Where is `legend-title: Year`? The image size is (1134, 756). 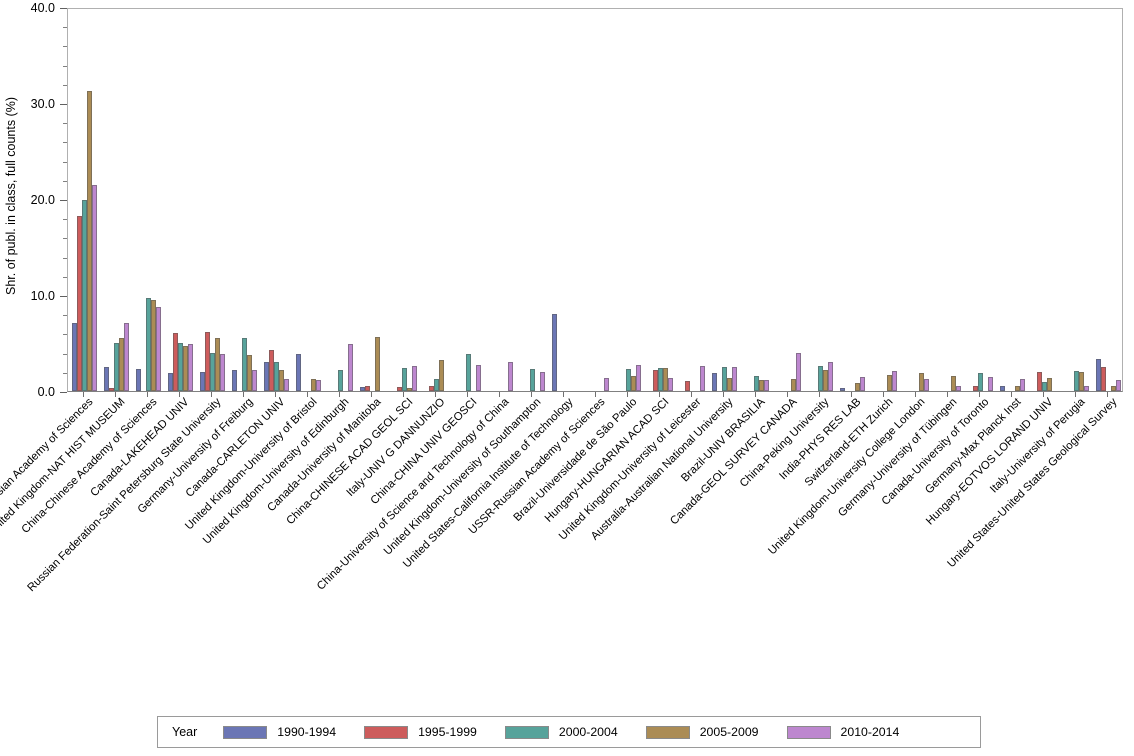 legend-title: Year is located at coordinates (185, 732).